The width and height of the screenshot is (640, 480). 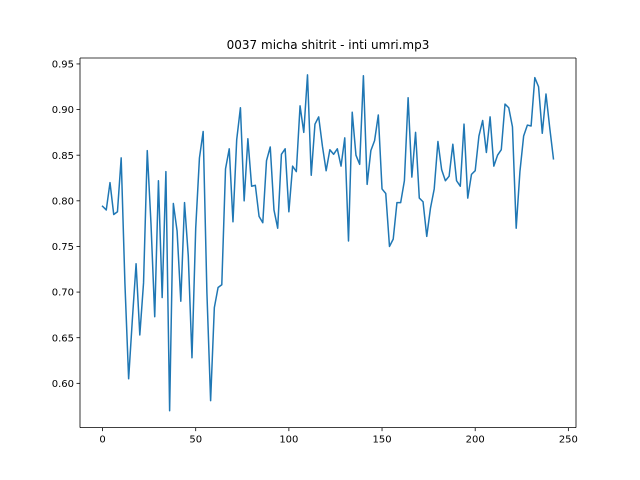 I want to click on y-axis: 0.60 0.65 0.70 0.75 0.80 0.85 0.90 0.95, so click(x=66, y=225).